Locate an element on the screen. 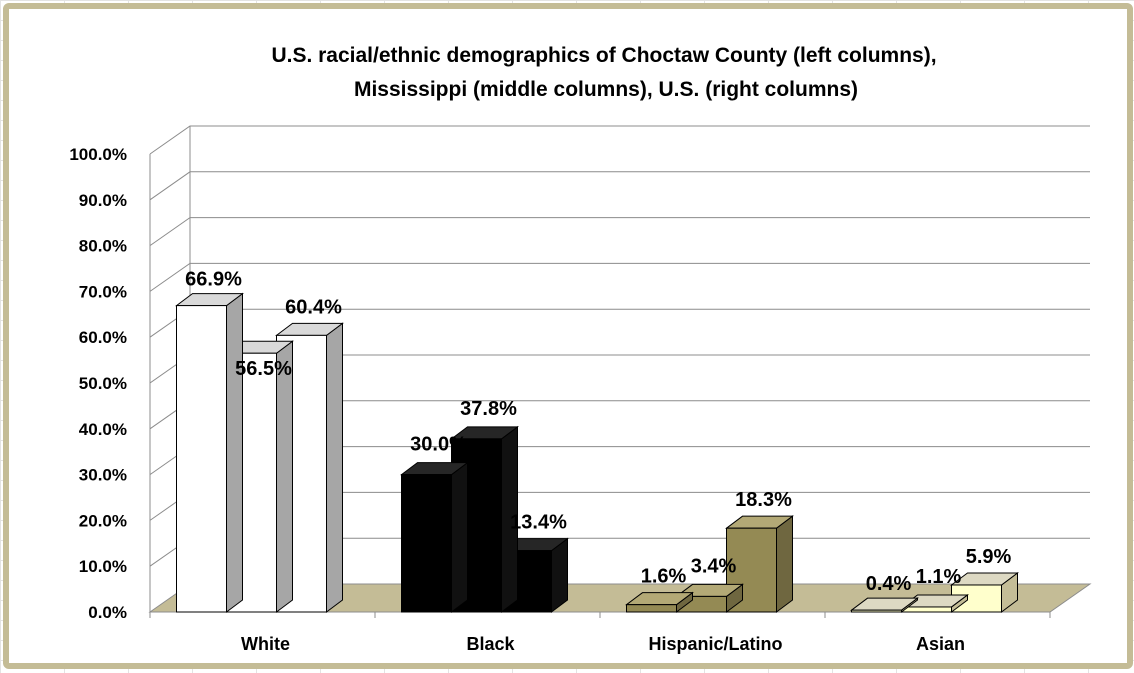 The width and height of the screenshot is (1134, 673). data-label-asian-series-1: 0.4% is located at coordinates (889, 584).